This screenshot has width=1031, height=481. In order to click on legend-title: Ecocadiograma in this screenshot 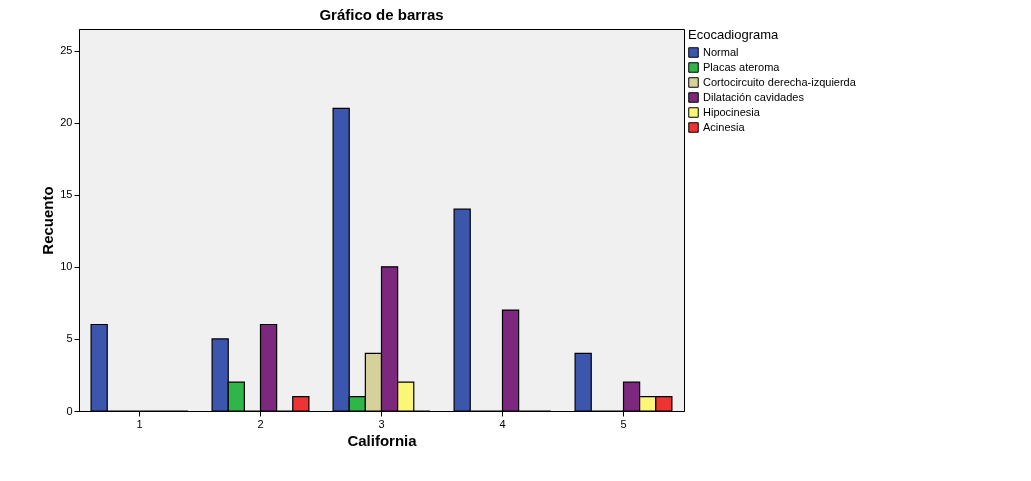, I will do `click(734, 34)`.